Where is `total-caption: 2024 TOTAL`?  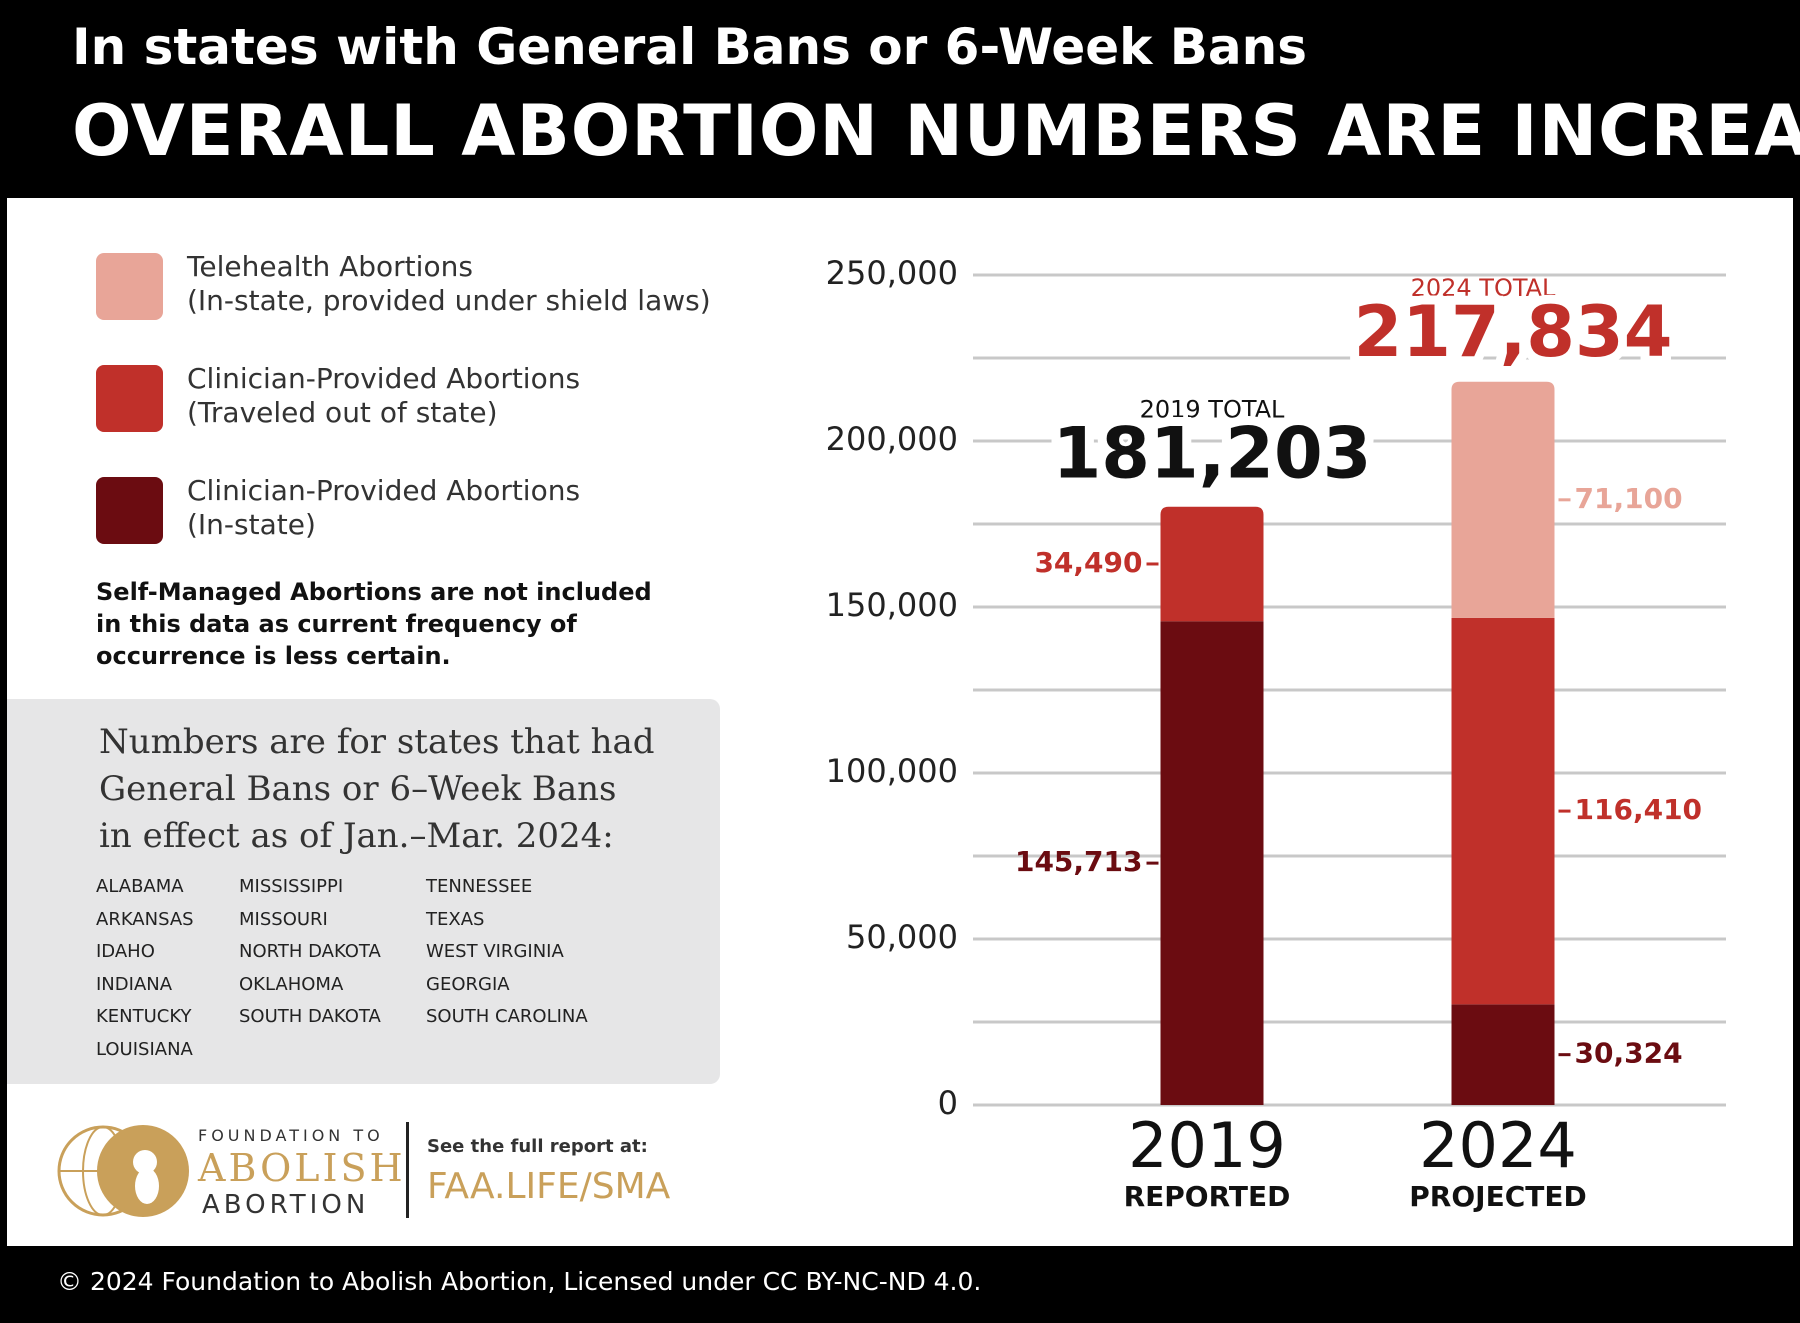 total-caption: 2024 TOTAL is located at coordinates (1483, 288).